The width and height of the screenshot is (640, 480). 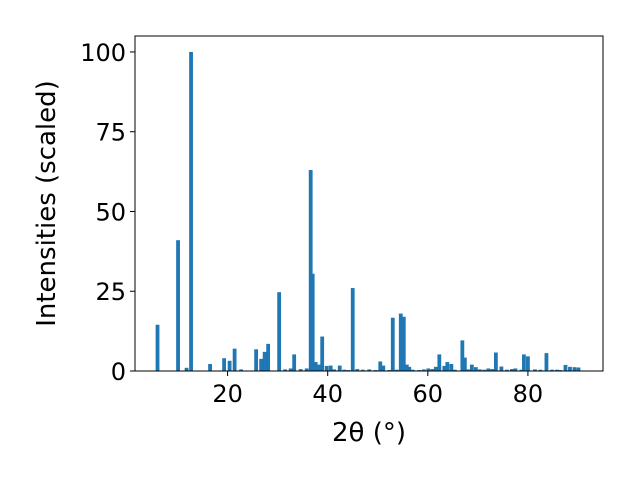 I want to click on y-tick-label: 25, so click(x=110, y=292).